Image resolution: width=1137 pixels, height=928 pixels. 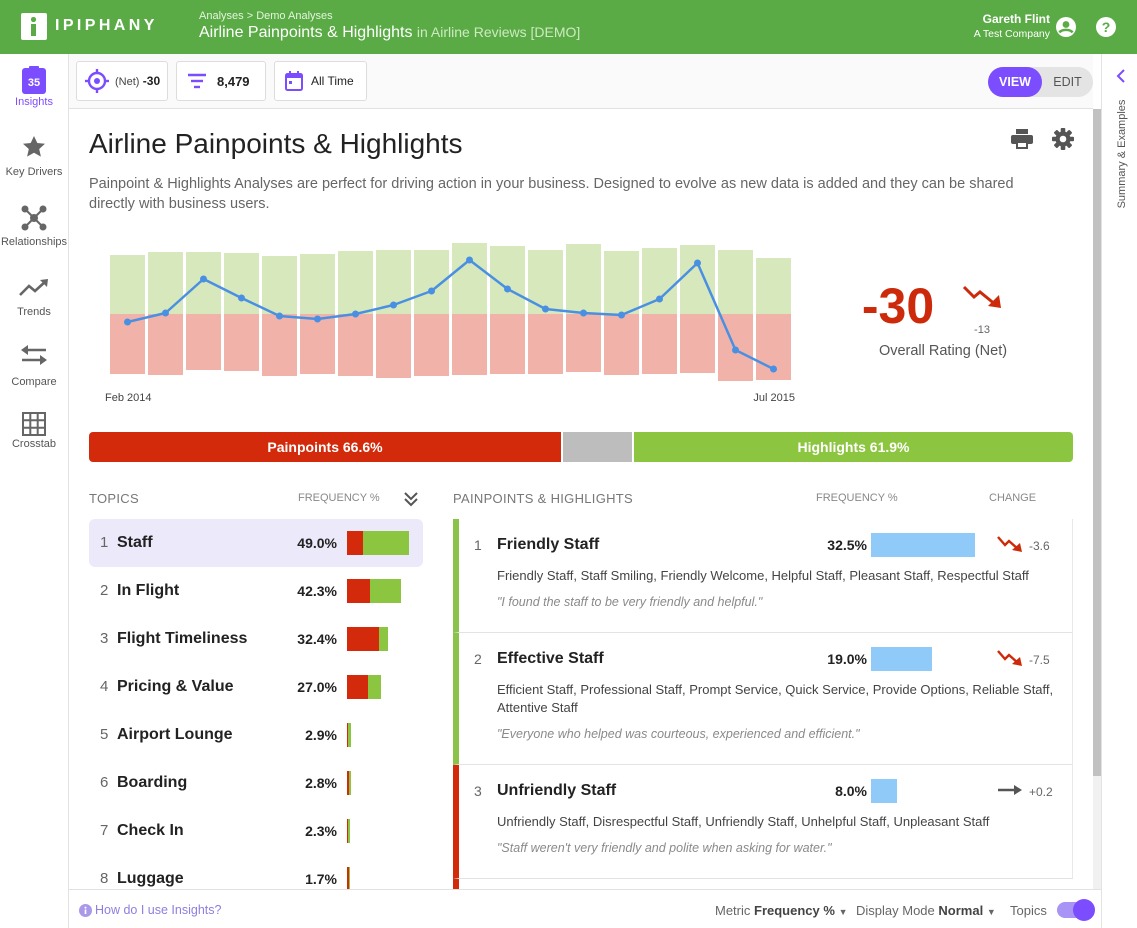 What do you see at coordinates (34, 424) in the screenshot?
I see `crosstab-icon` at bounding box center [34, 424].